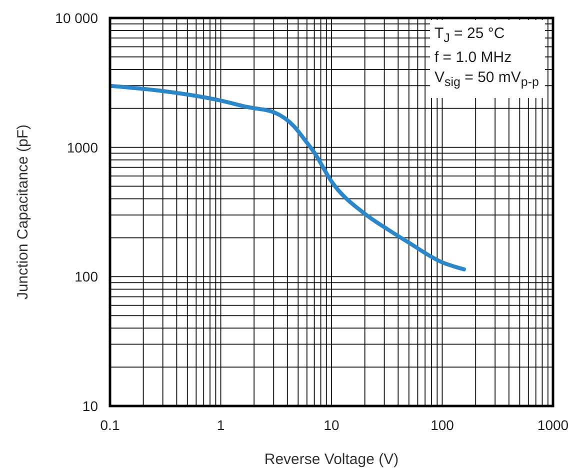 This screenshot has height=475, width=576. What do you see at coordinates (473, 58) in the screenshot?
I see `annotation: f = 1.0 MHz` at bounding box center [473, 58].